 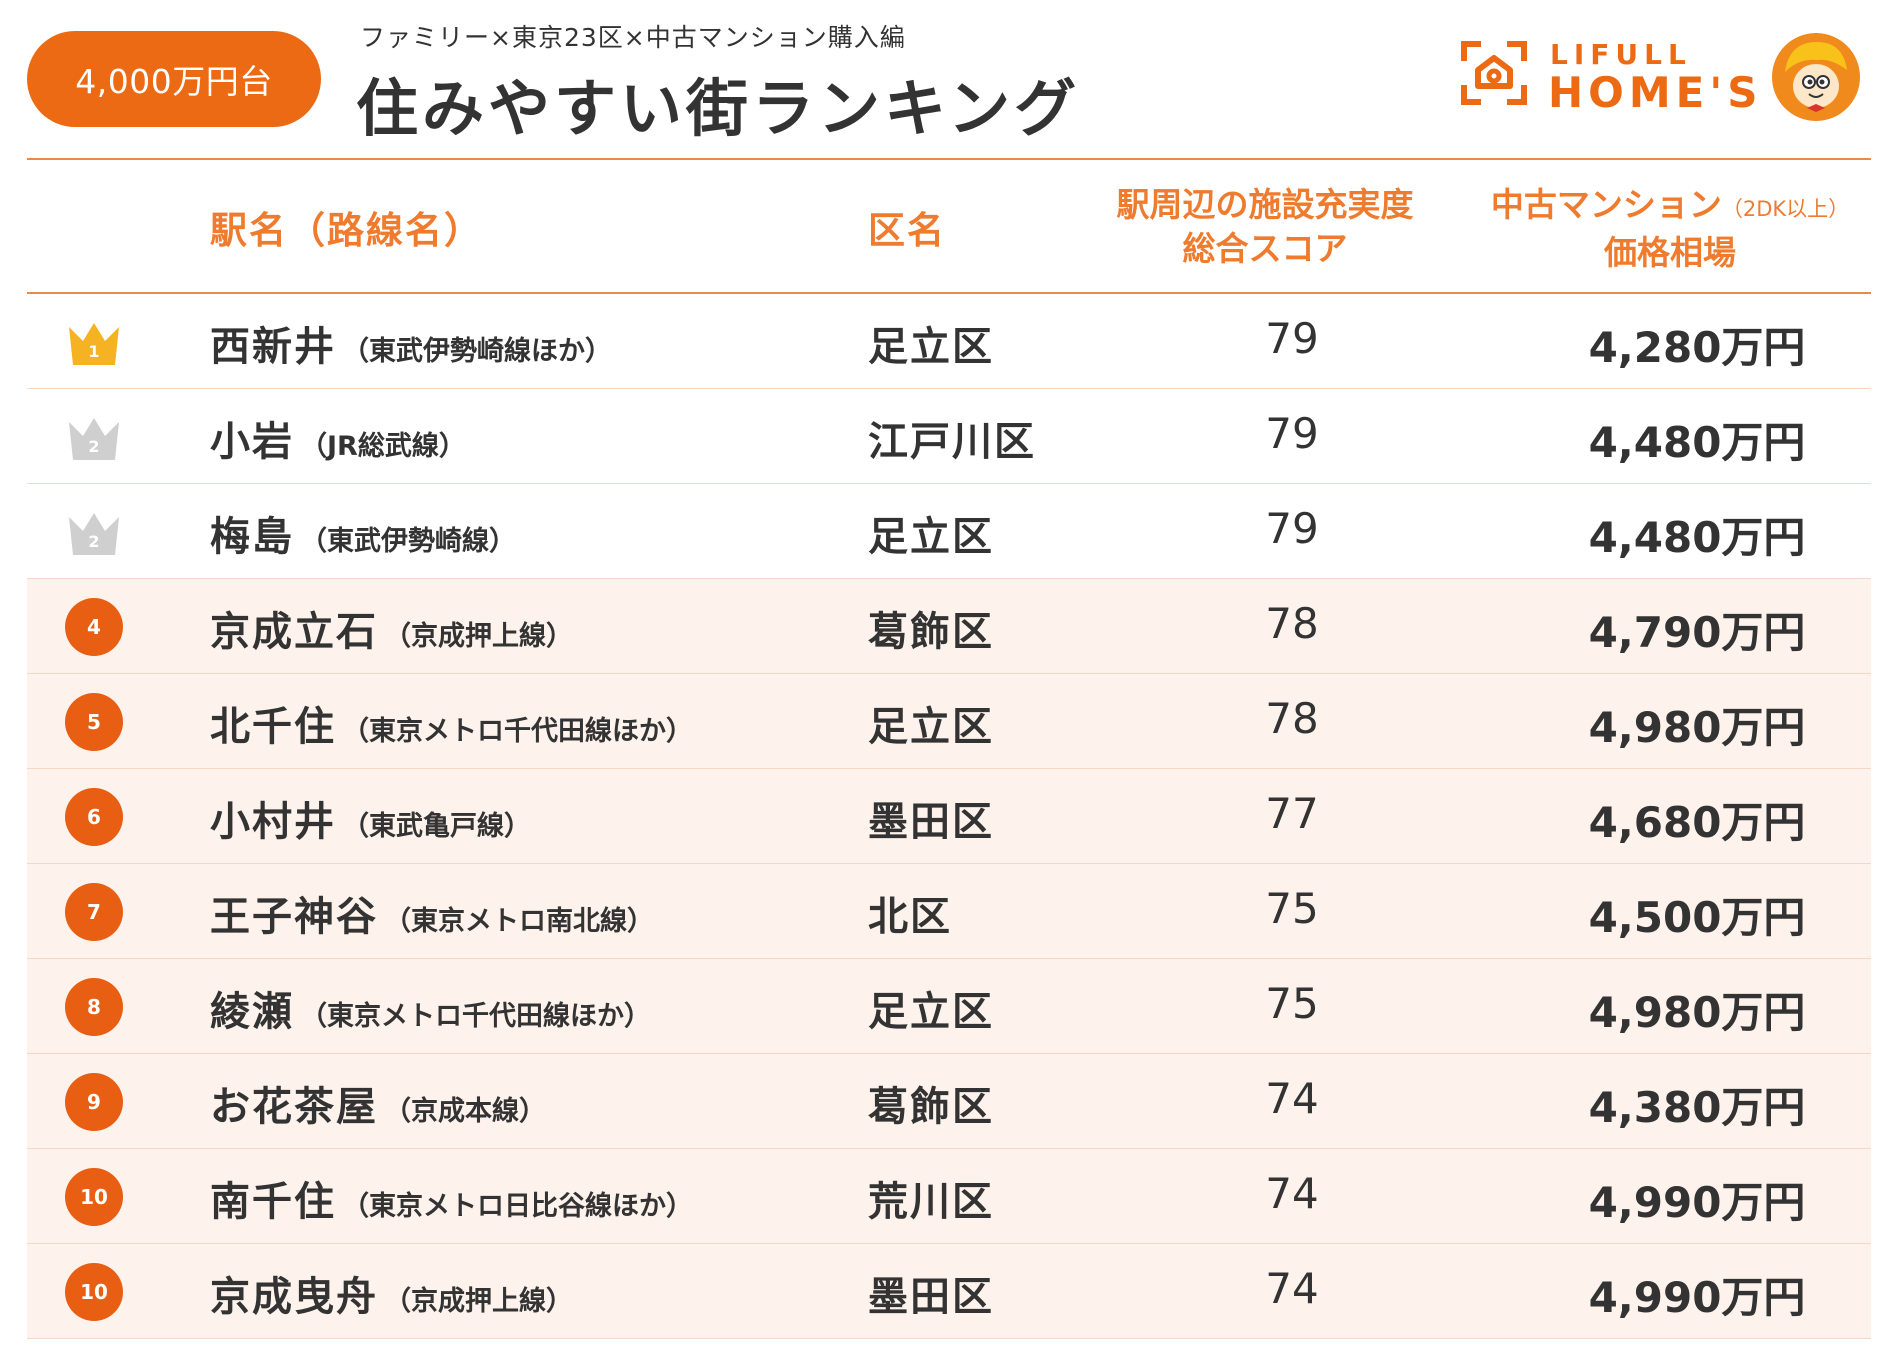 I want to click on station-cell: 王子神谷 （東京メトロ南北線）, so click(x=432, y=913).